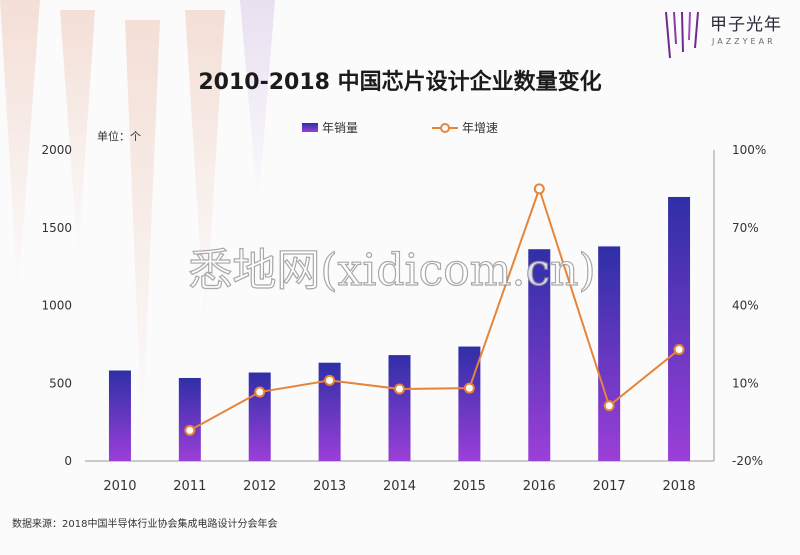 This screenshot has height=555, width=800. What do you see at coordinates (400, 128) in the screenshot?
I see `legend: 年销量 年增速` at bounding box center [400, 128].